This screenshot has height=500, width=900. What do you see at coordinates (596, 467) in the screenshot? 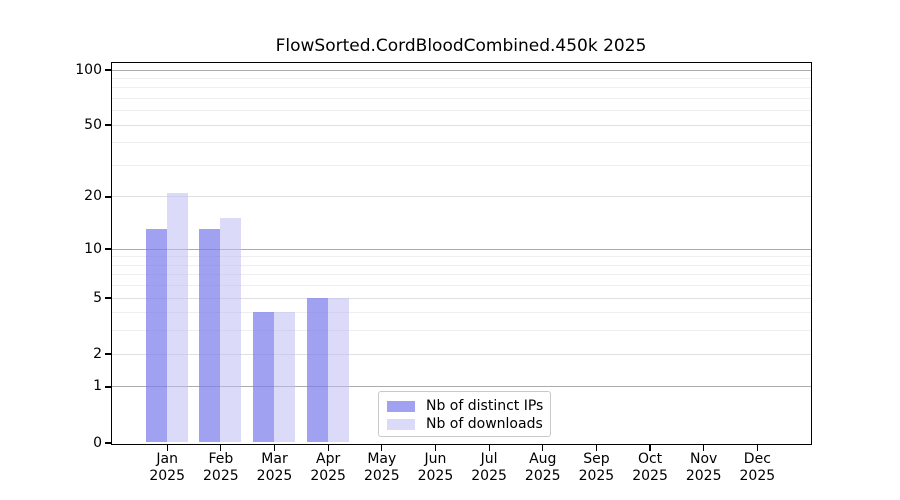
I see `x-tick-label-sep: Sep 2025` at bounding box center [596, 467].